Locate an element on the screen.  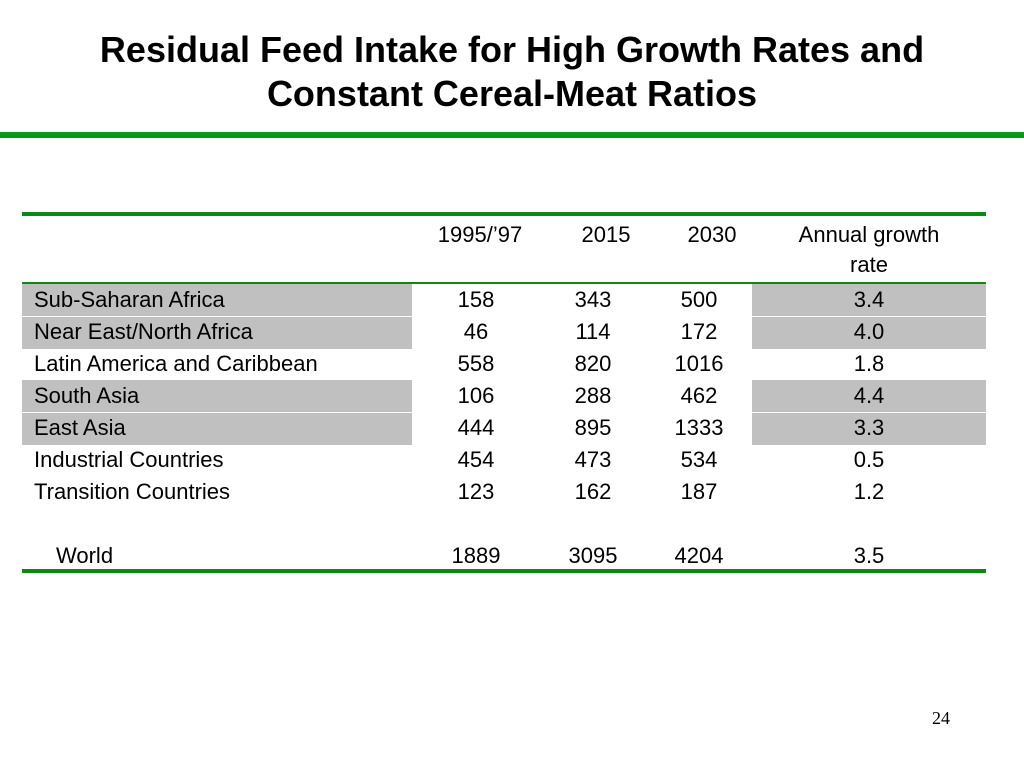
value-2030: 1016 is located at coordinates (699, 363).